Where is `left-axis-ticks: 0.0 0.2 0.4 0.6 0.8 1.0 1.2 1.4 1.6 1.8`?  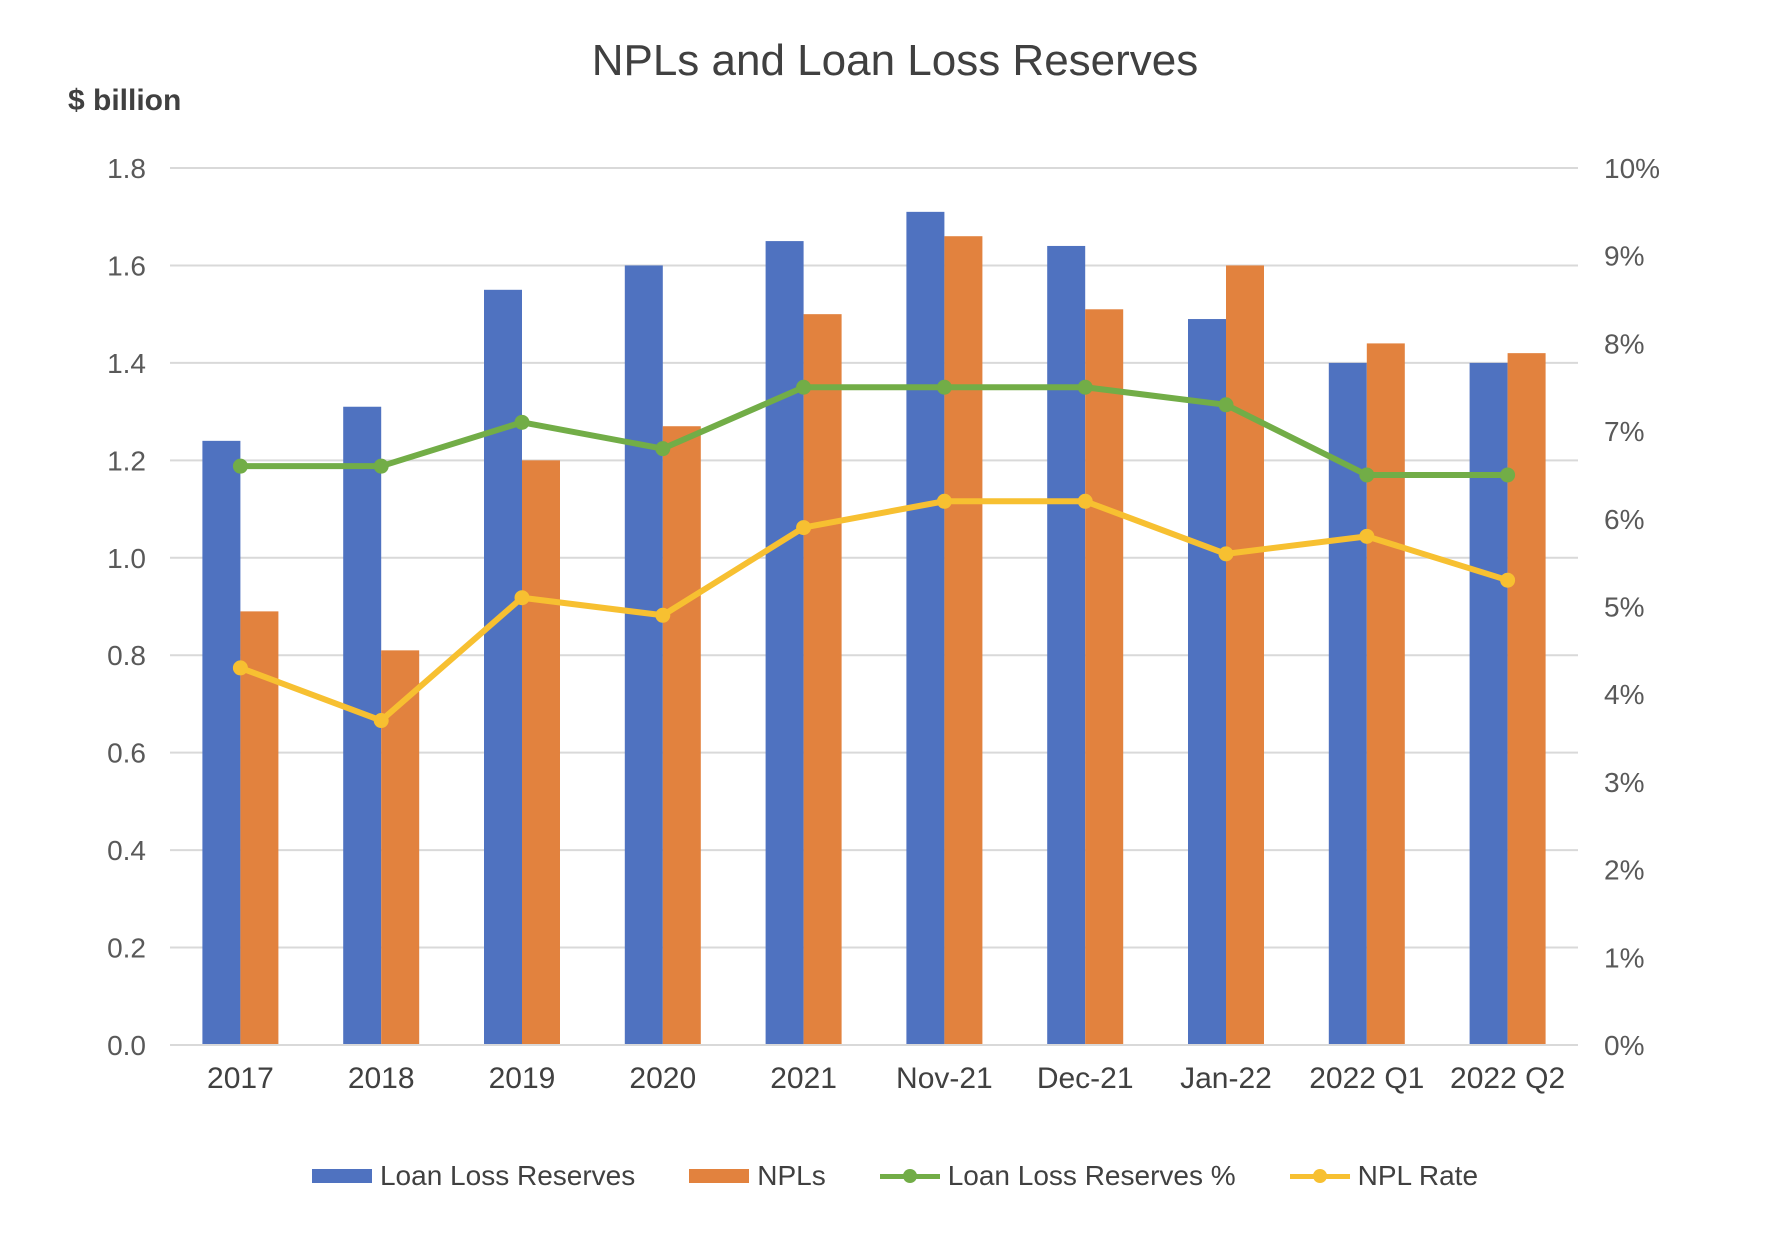 left-axis-ticks: 0.0 0.2 0.4 0.6 0.8 1.0 1.2 1.4 1.6 1.8 is located at coordinates (126, 607).